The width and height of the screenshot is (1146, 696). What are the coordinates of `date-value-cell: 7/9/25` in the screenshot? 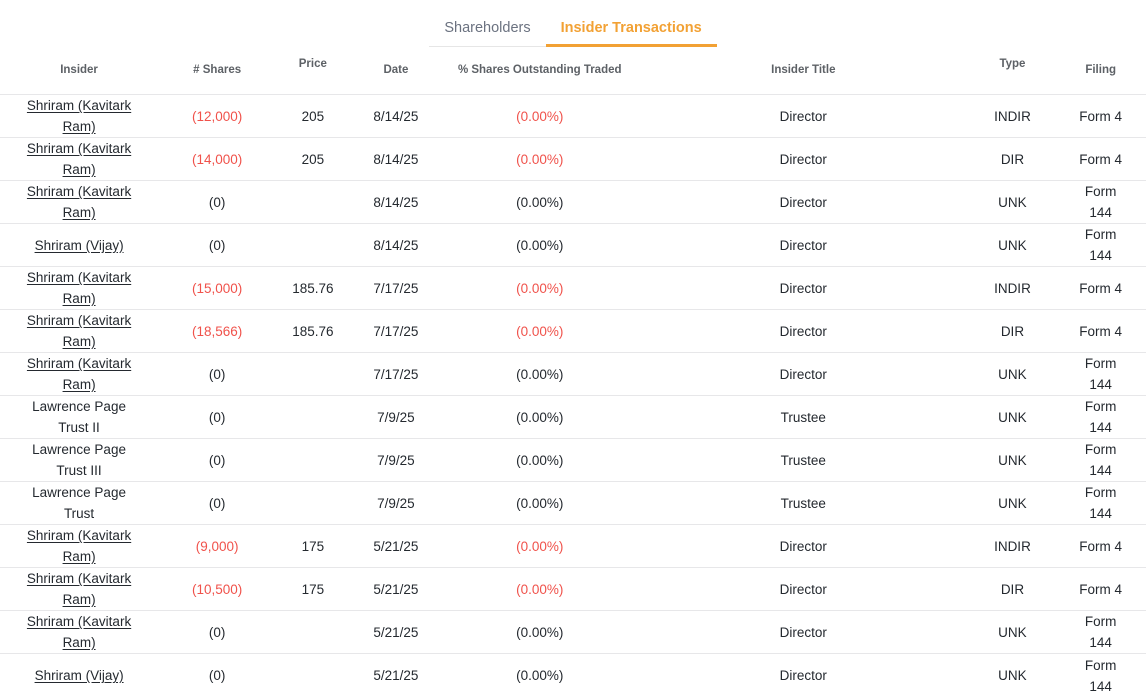 It's located at (396, 503).